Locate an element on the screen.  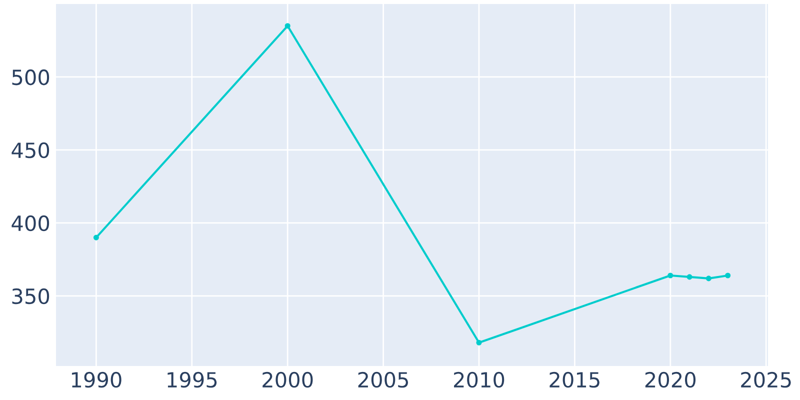
x-tick-label: 2025 is located at coordinates (766, 380).